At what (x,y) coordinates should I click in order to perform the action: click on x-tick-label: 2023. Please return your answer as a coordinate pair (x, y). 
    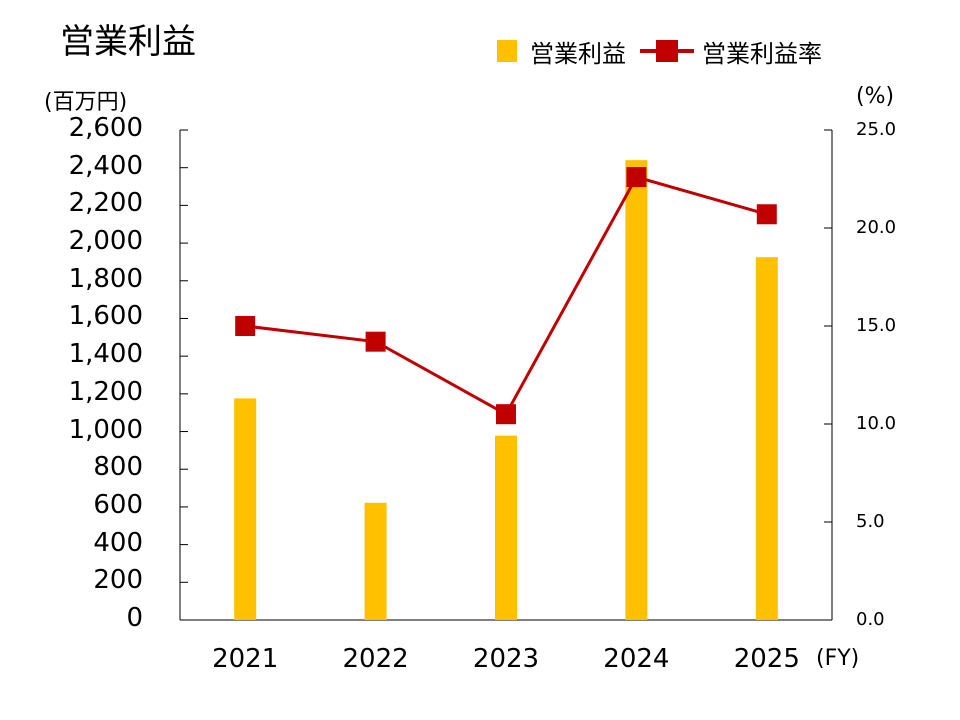
    Looking at the image, I should click on (506, 659).